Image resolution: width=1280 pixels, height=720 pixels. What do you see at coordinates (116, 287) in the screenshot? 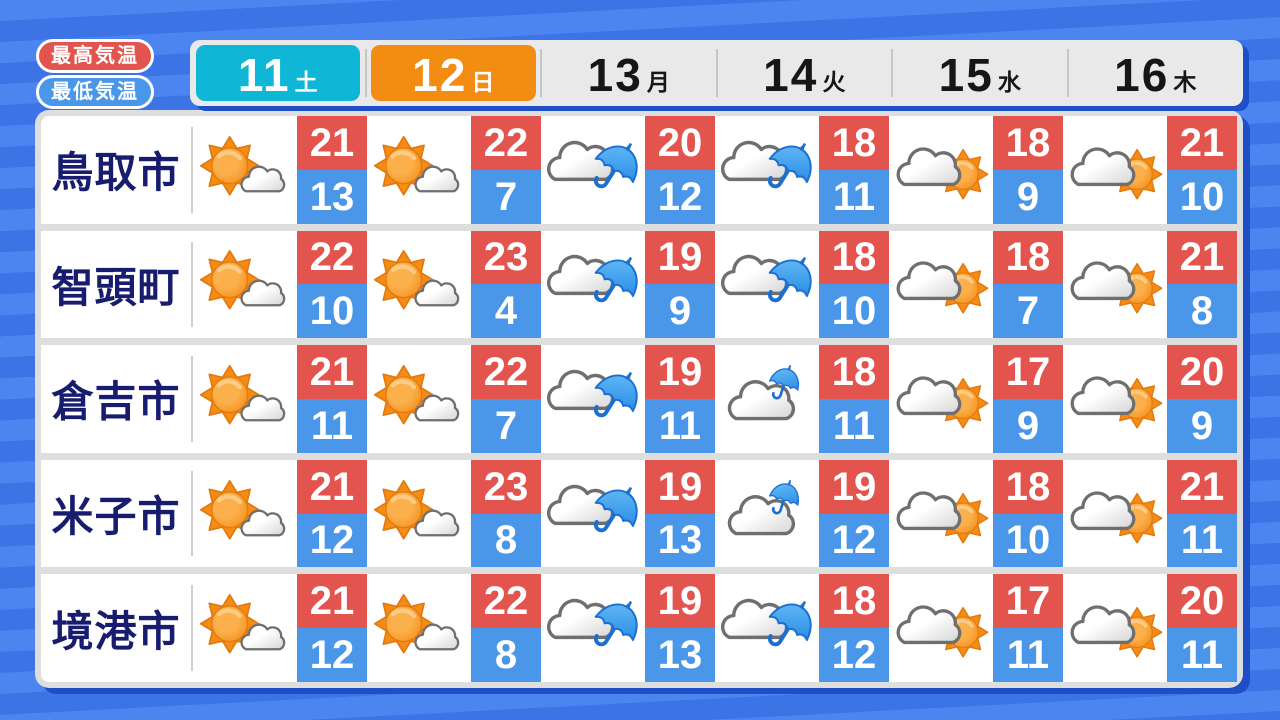
I see `city-name: 智頭町` at bounding box center [116, 287].